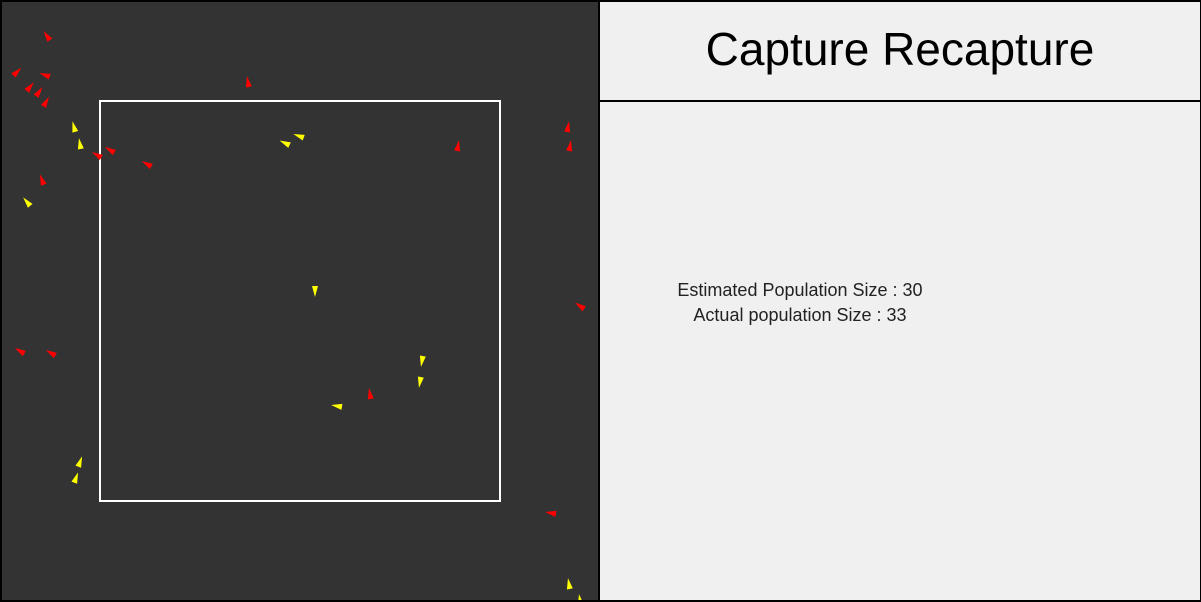 This screenshot has height=602, width=1201. Describe the element at coordinates (800, 290) in the screenshot. I see `estimated-population-label: Estimated Population Size : 30` at that location.